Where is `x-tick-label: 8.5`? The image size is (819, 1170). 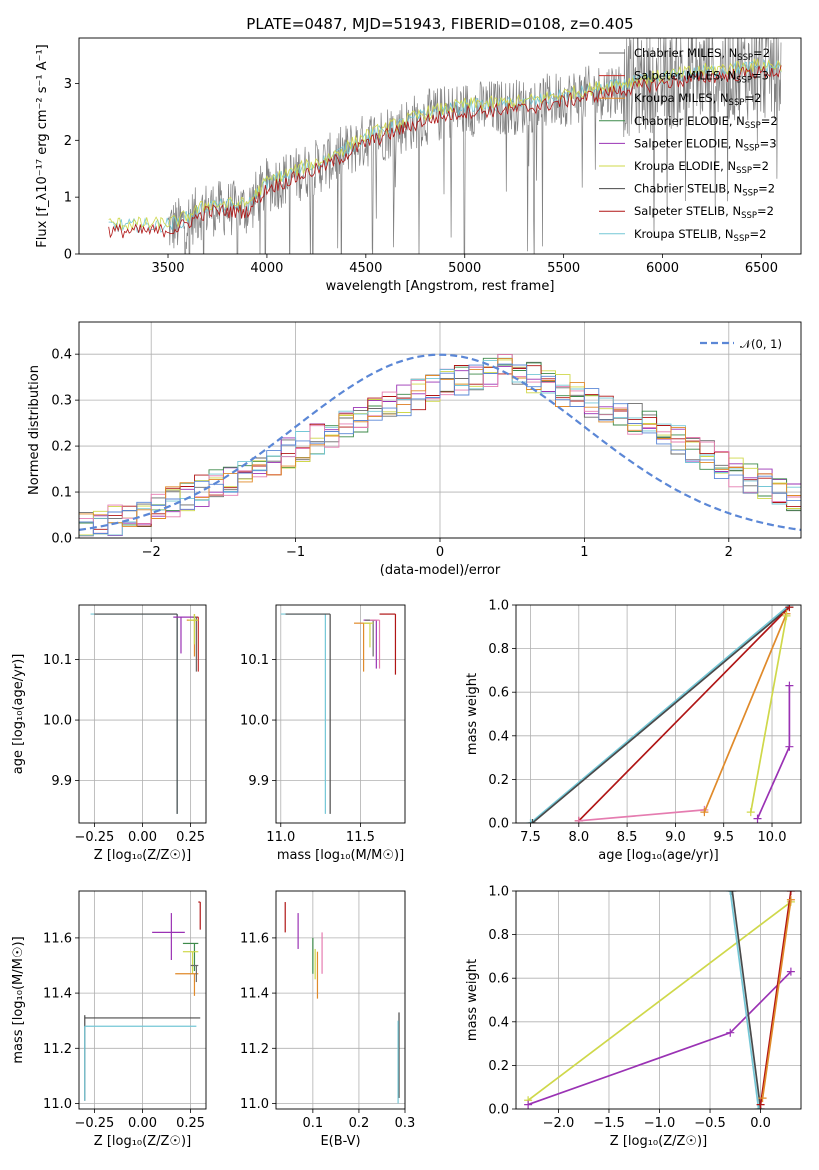 x-tick-label: 8.5 is located at coordinates (627, 837).